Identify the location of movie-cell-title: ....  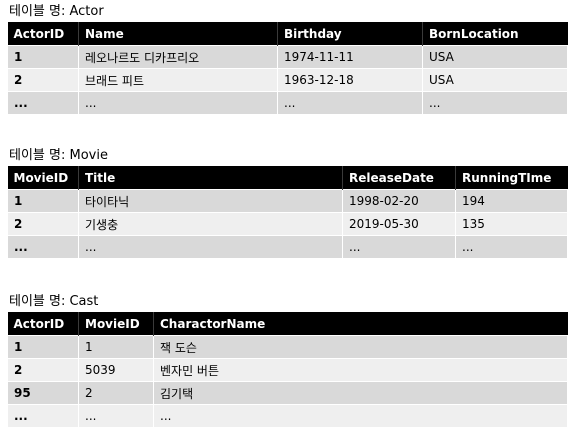
(210, 247).